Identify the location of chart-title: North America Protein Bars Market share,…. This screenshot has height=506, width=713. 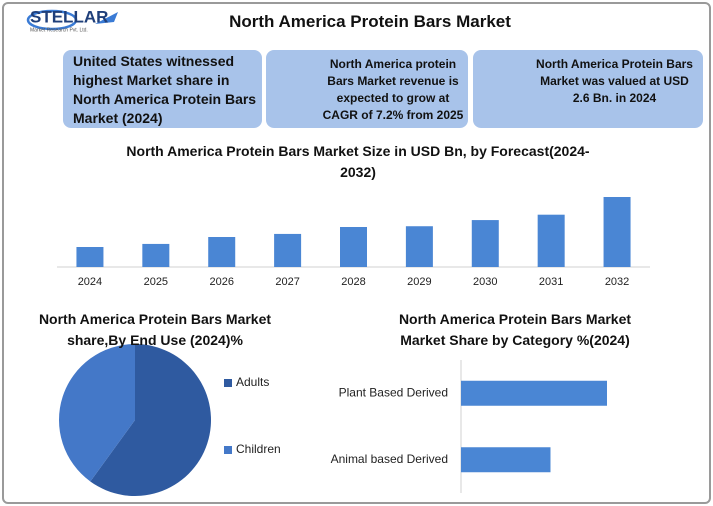
(155, 329).